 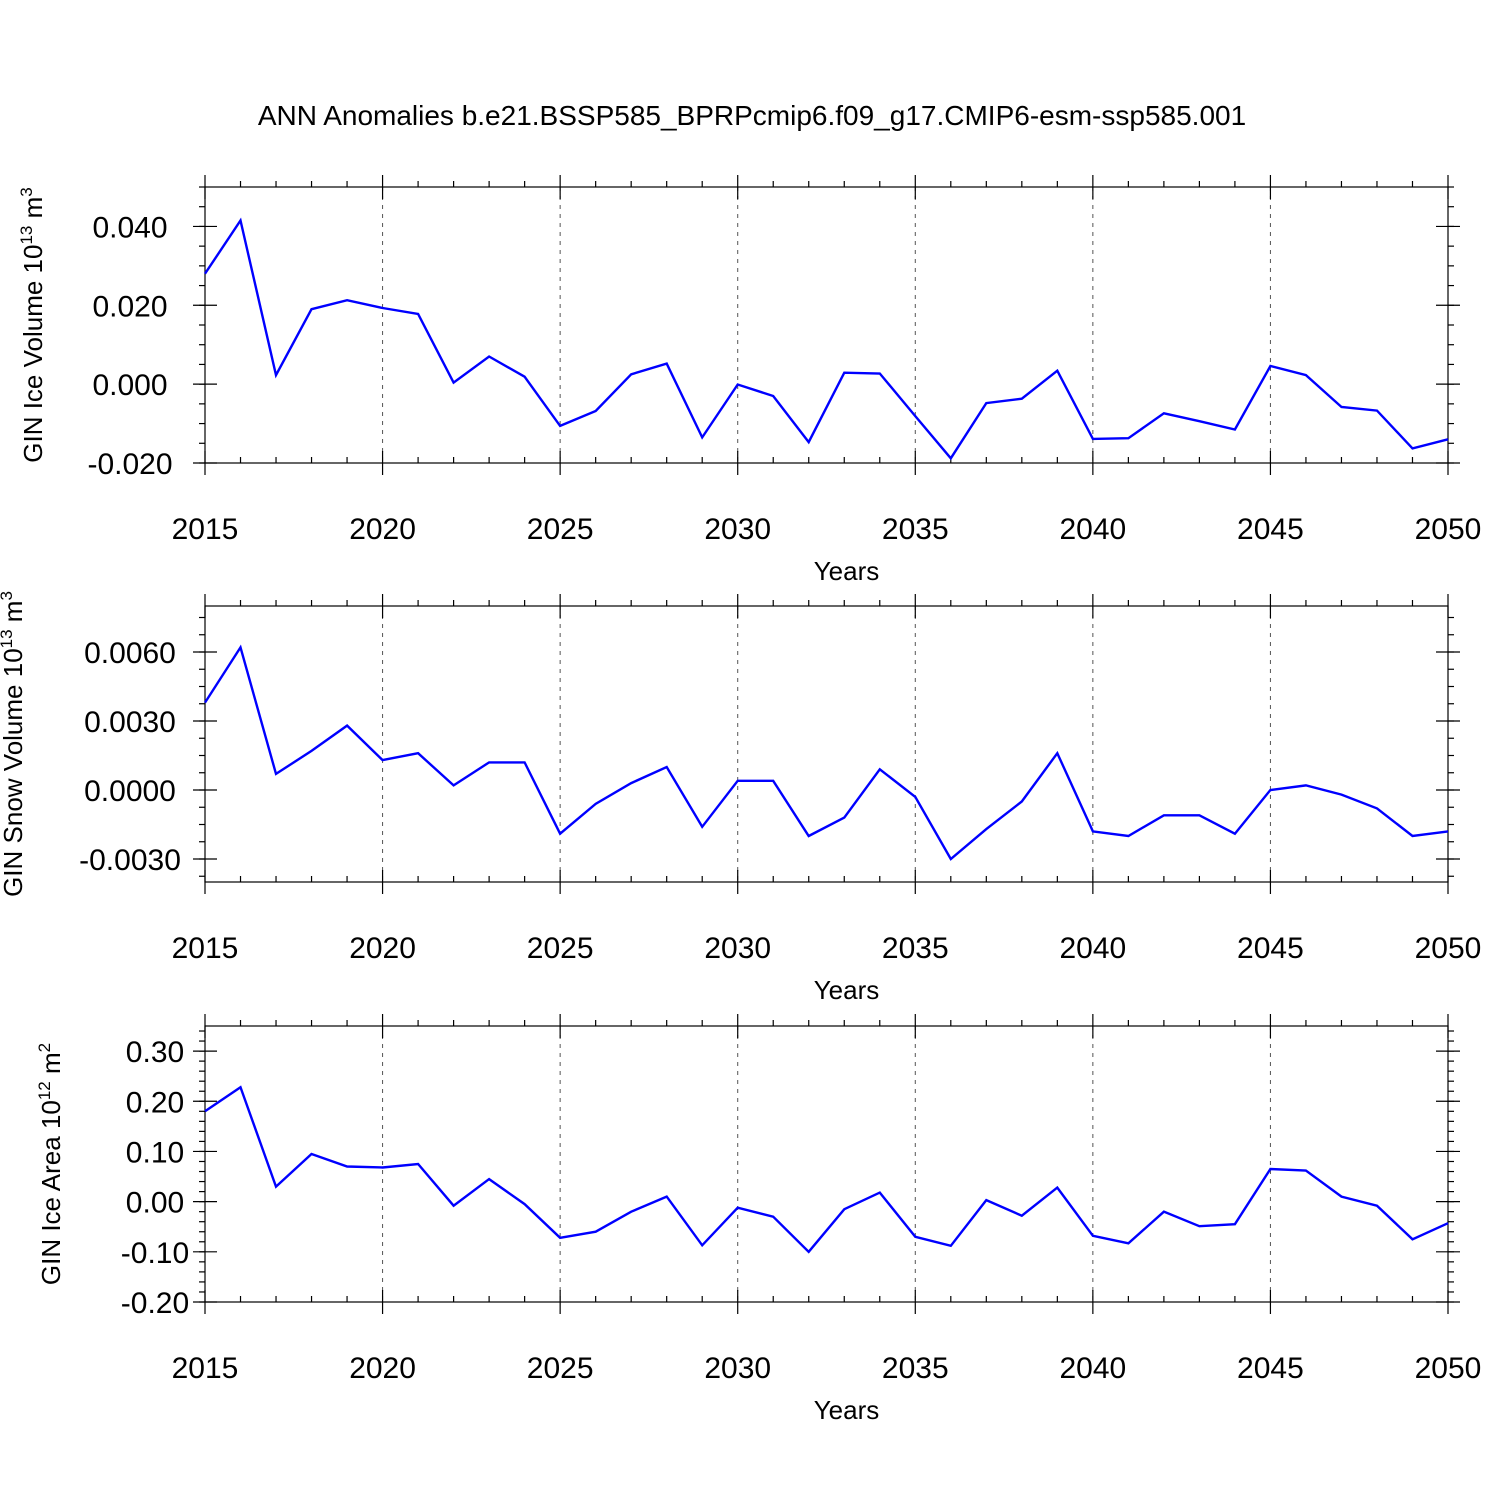 I want to click on y-tick-label: 0.0060, so click(x=130, y=653).